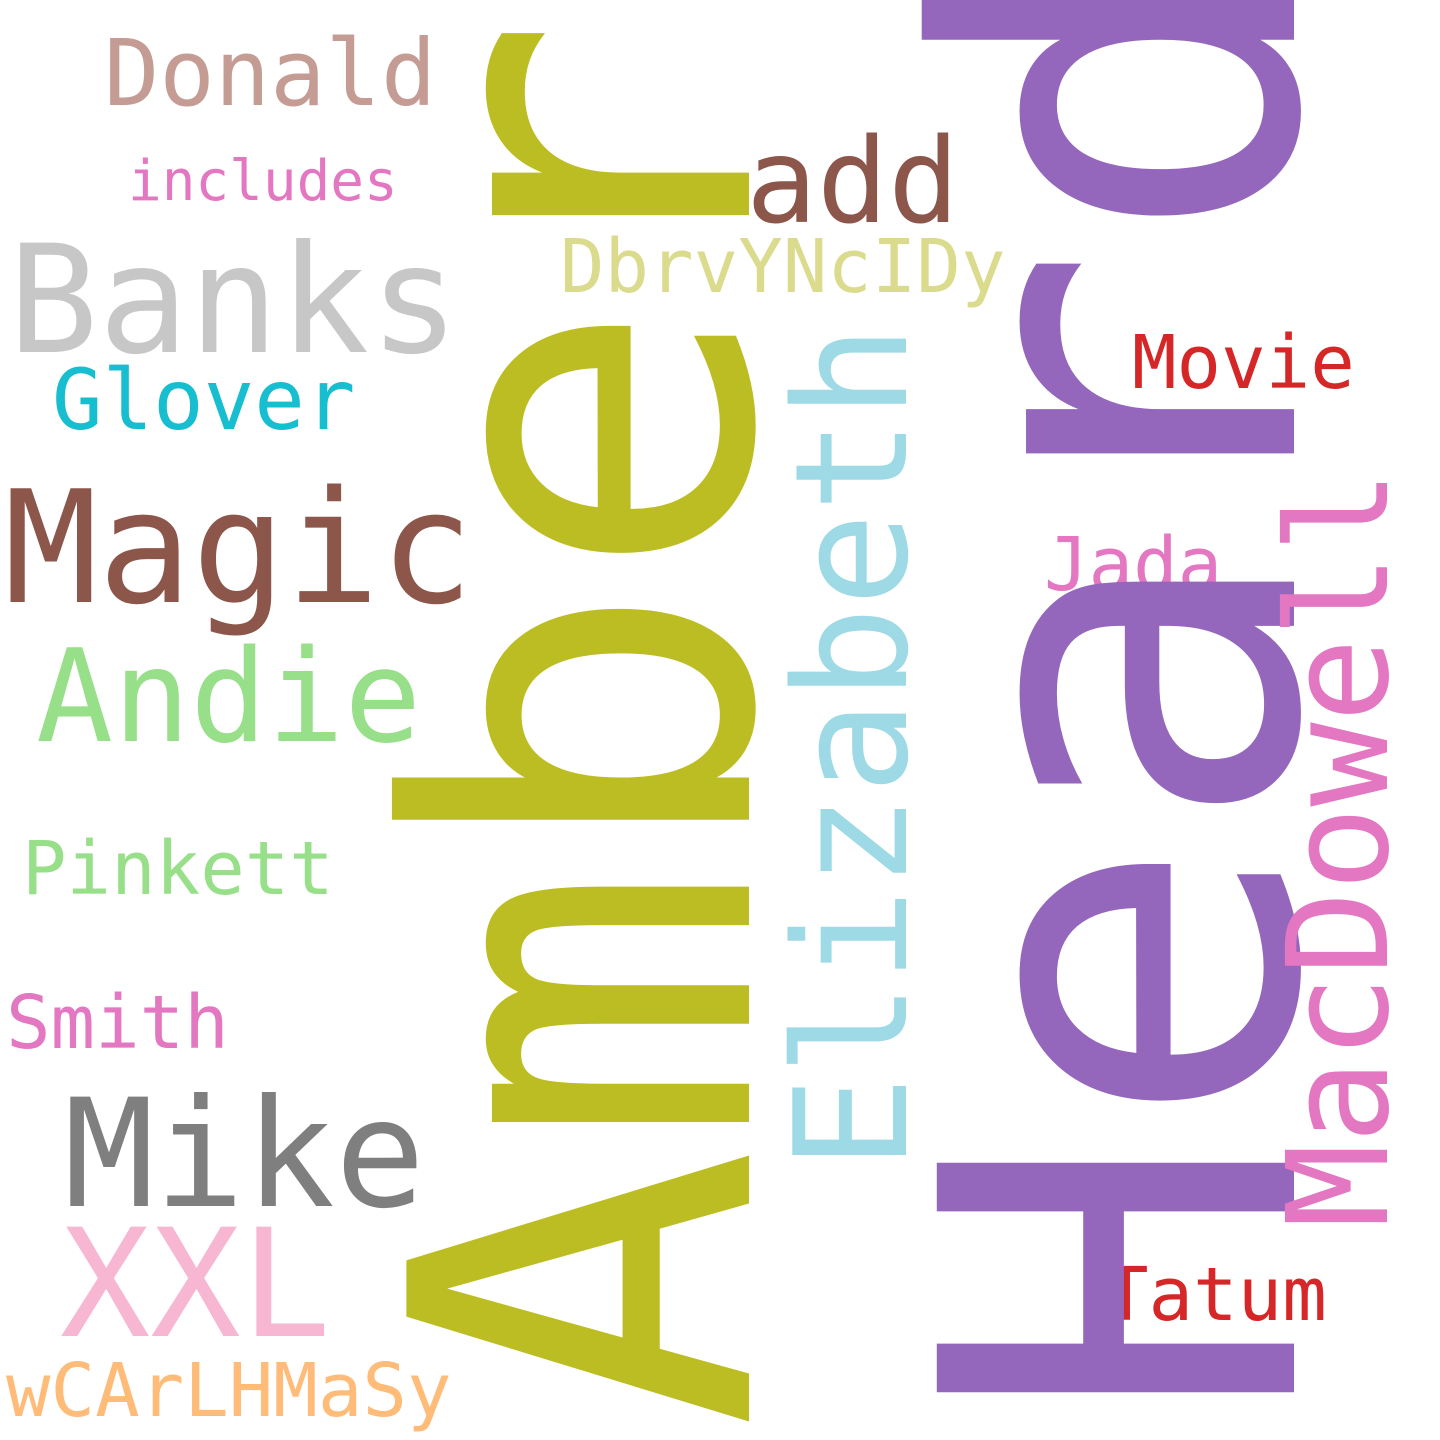  Describe the element at coordinates (1243, 363) in the screenshot. I see `word-movie: Movie` at that location.